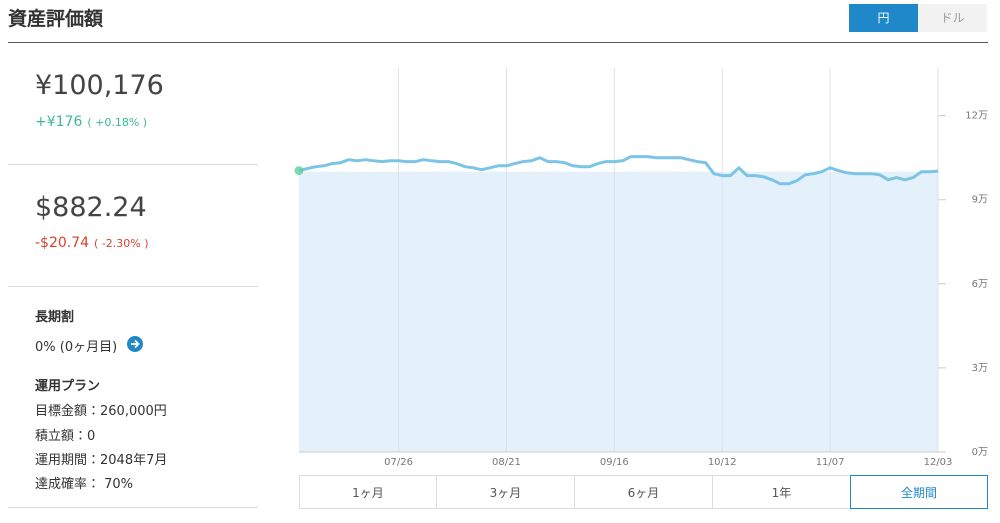 Image resolution: width=1000 pixels, height=523 pixels. Describe the element at coordinates (781, 492) in the screenshot. I see `range-button: 1年` at that location.